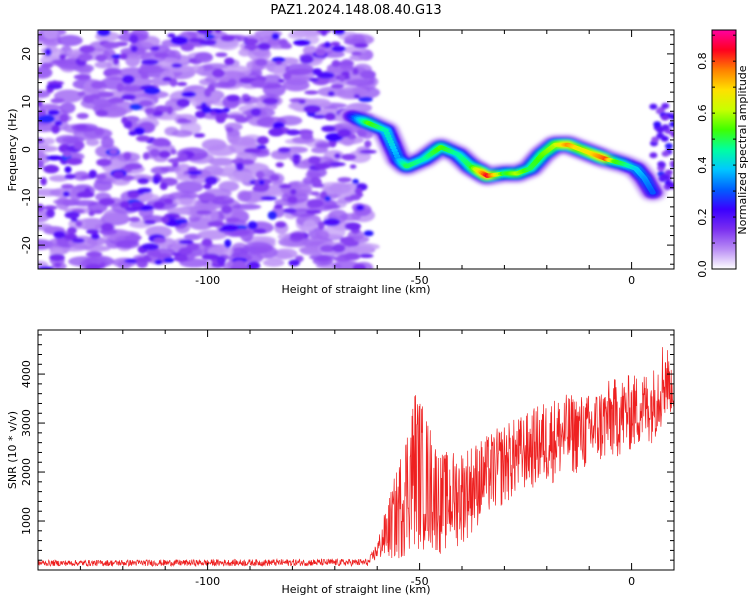  I want to click on colorbar-gradient, so click(724, 149).